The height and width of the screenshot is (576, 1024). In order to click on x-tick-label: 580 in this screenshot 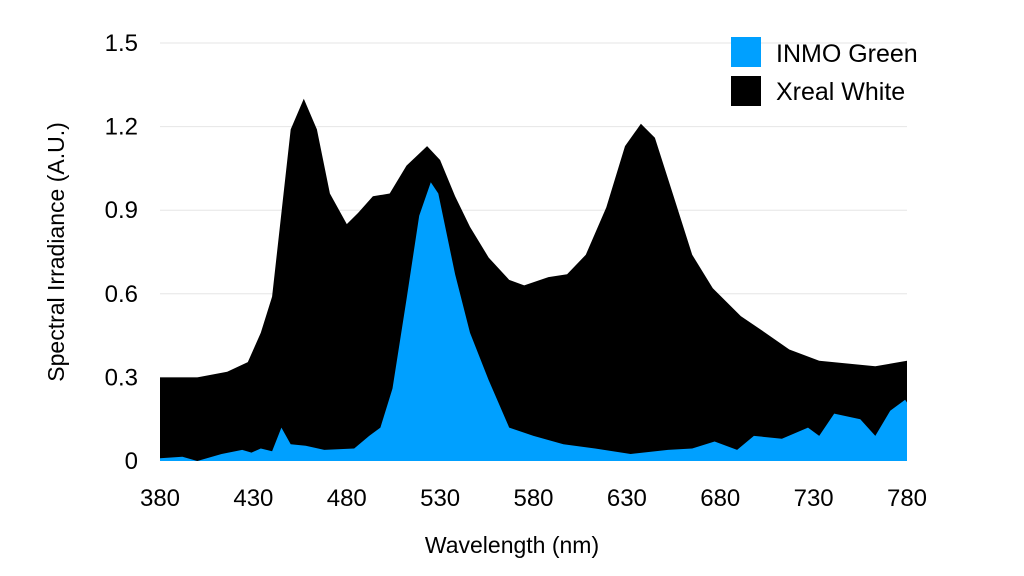, I will do `click(533, 498)`.